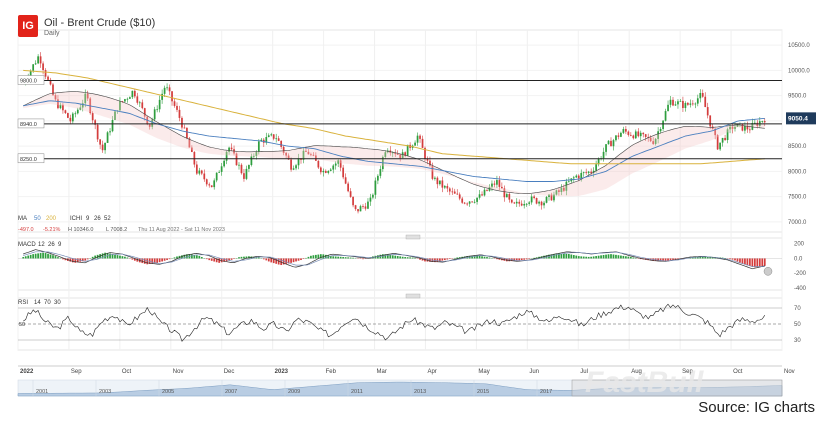 Image resolution: width=833 pixels, height=430 pixels. Describe the element at coordinates (584, 372) in the screenshot. I see `time-axis-label: Jul` at that location.